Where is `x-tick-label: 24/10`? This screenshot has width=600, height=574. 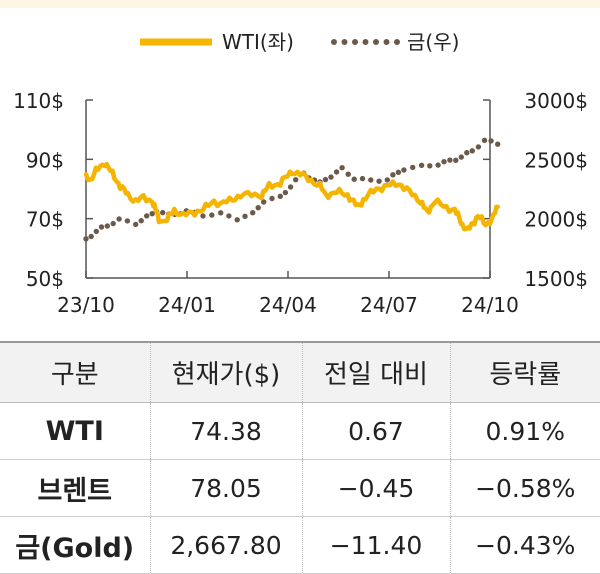
x-tick-label: 24/10 is located at coordinates (490, 305).